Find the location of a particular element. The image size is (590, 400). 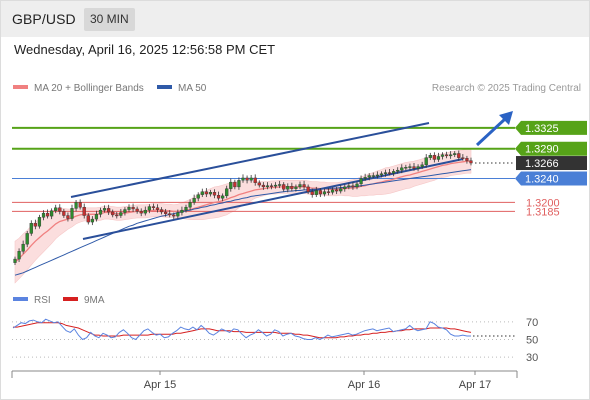

resistance-level-label: 1.3290 is located at coordinates (542, 150).